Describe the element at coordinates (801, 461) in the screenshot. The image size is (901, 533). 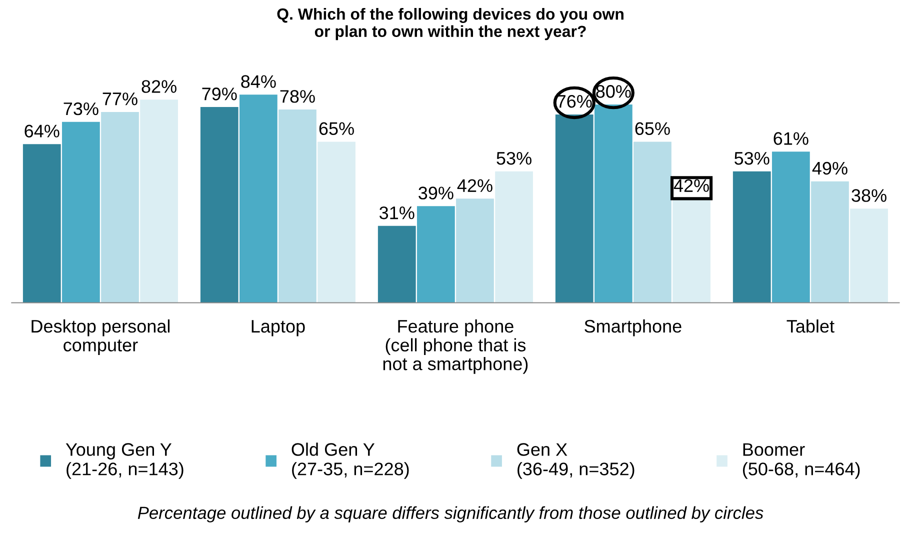
I see `legend-label: Boomer (50-68, n=464)` at that location.